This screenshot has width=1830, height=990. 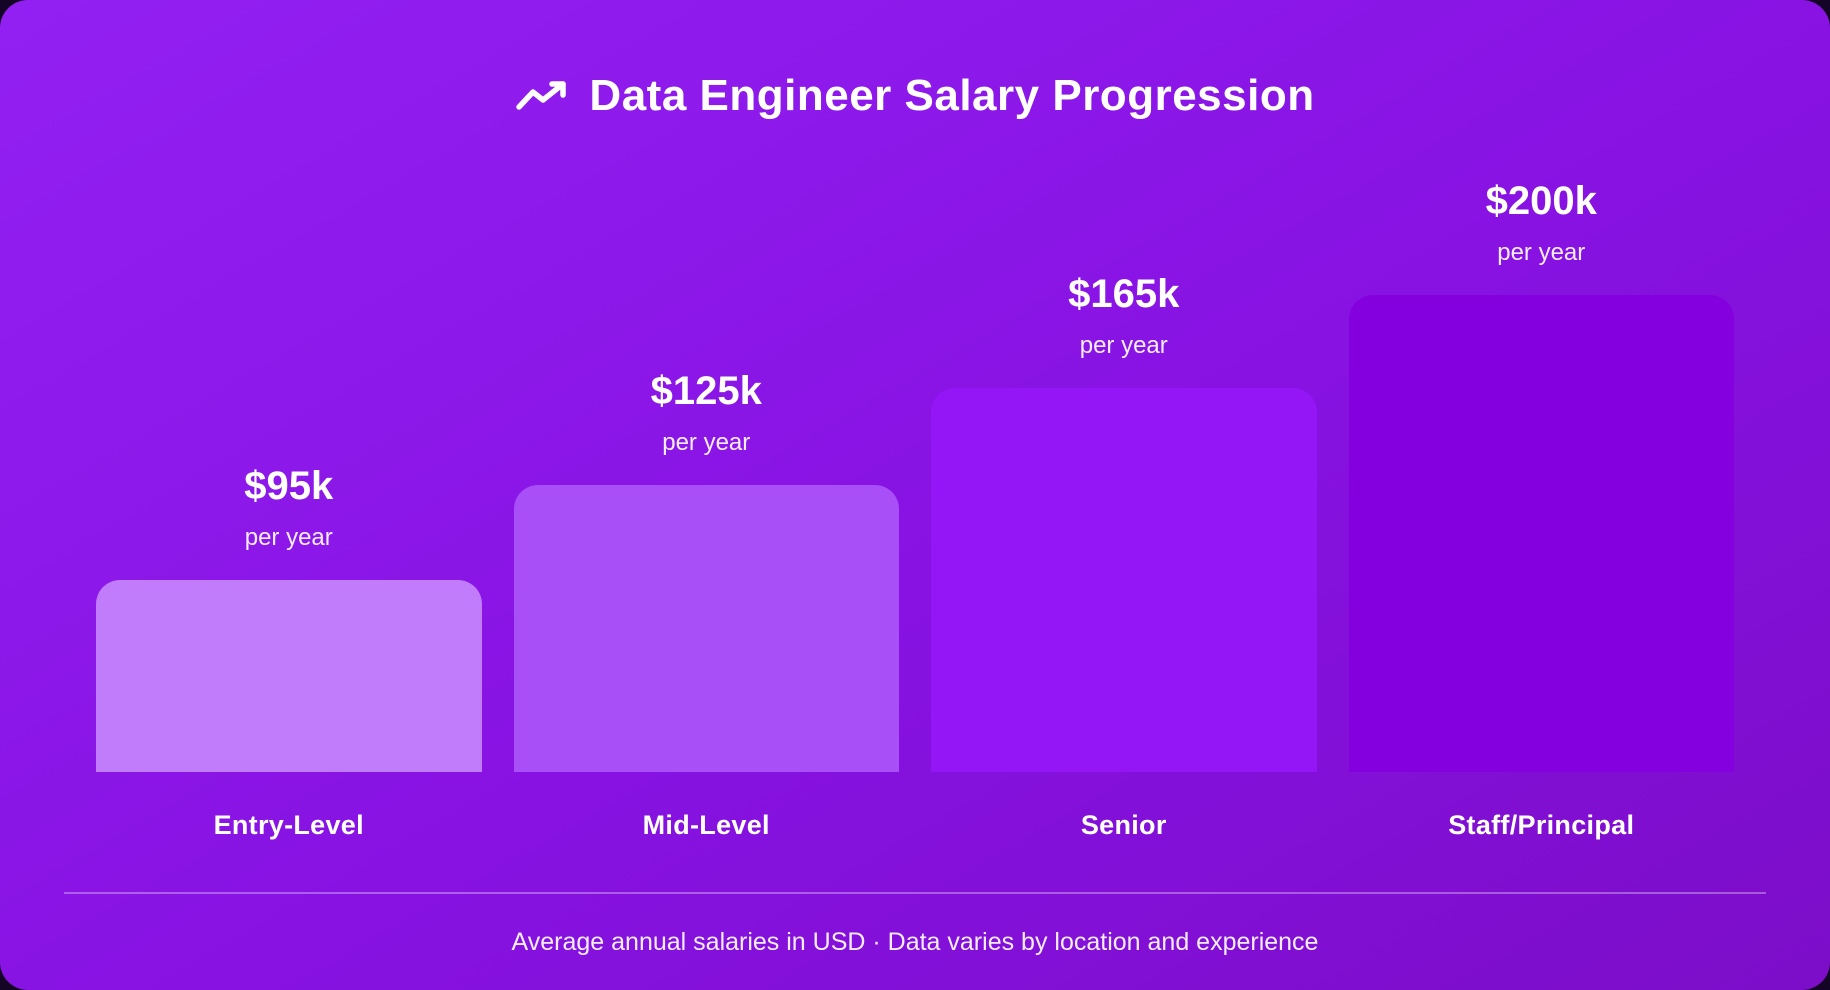 What do you see at coordinates (952, 95) in the screenshot?
I see `page-title: Data Engineer Salary Progression` at bounding box center [952, 95].